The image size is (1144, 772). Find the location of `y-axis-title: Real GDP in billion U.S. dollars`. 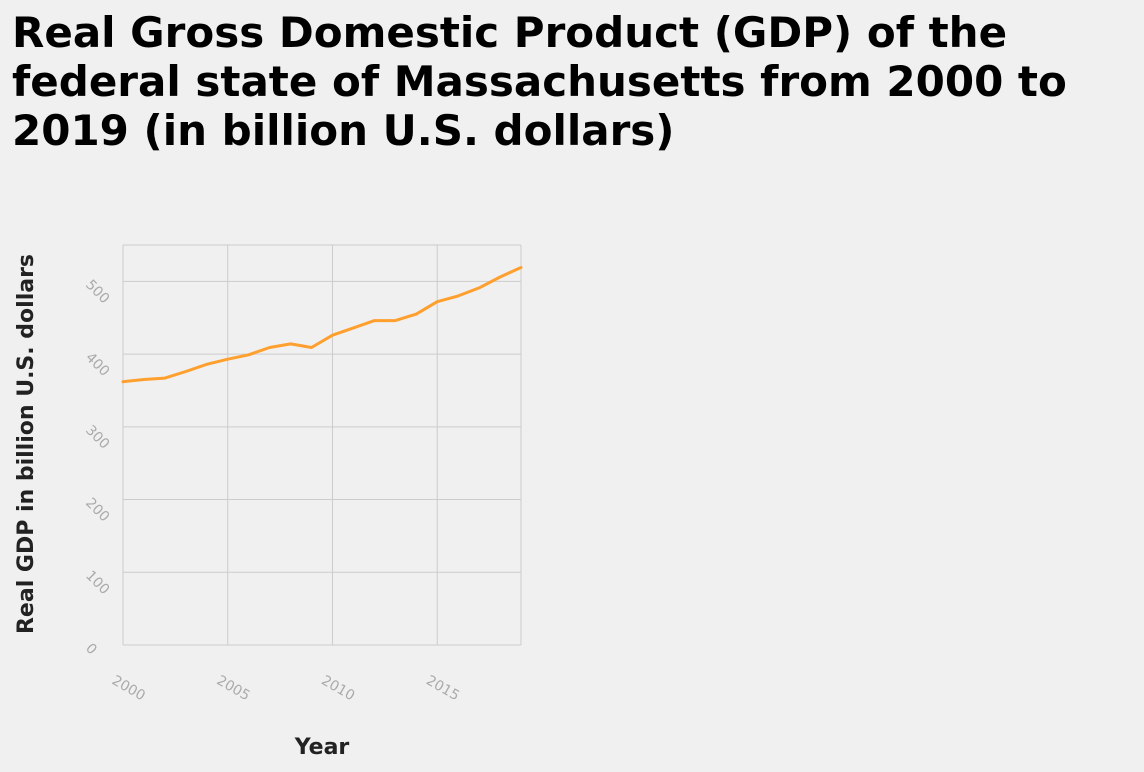

y-axis-title: Real GDP in billion U.S. dollars is located at coordinates (26, 444).